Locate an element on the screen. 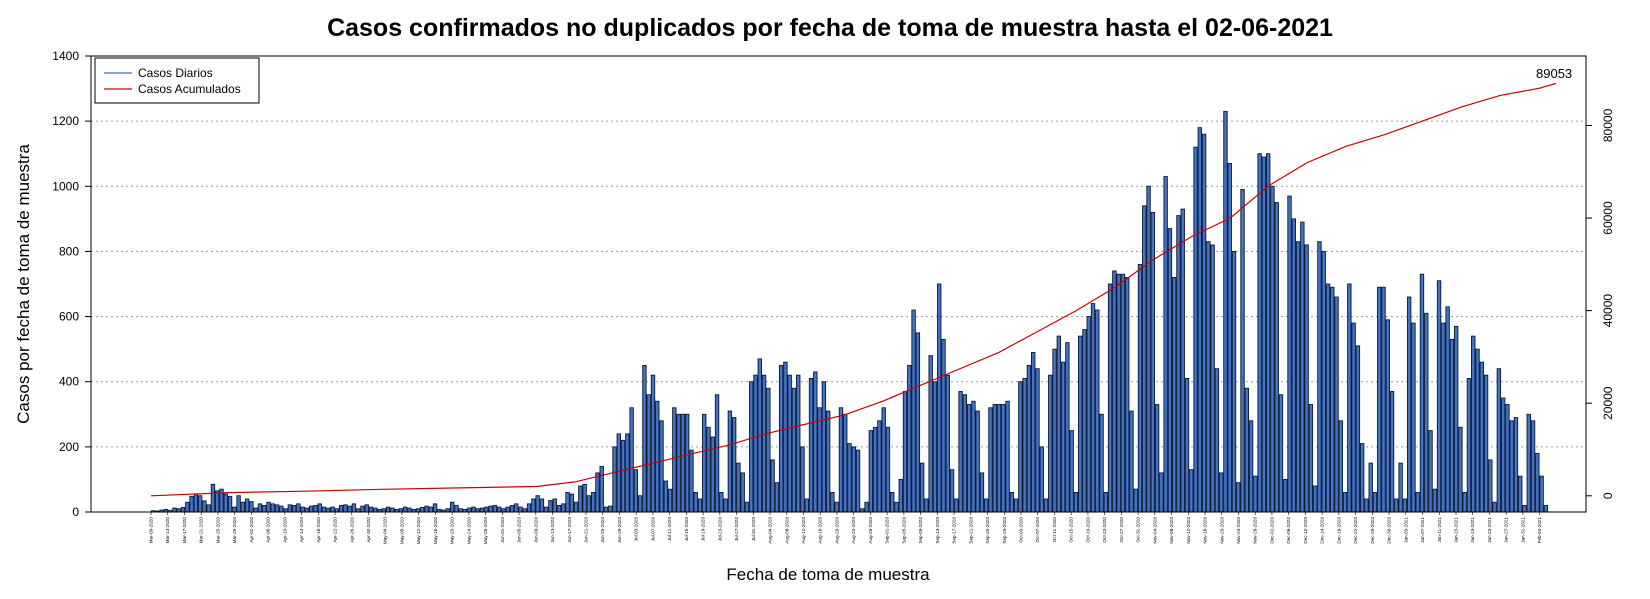 This screenshot has width=1650, height=599. x-tick-label: Jul-31-2020 is located at coordinates (753, 529).